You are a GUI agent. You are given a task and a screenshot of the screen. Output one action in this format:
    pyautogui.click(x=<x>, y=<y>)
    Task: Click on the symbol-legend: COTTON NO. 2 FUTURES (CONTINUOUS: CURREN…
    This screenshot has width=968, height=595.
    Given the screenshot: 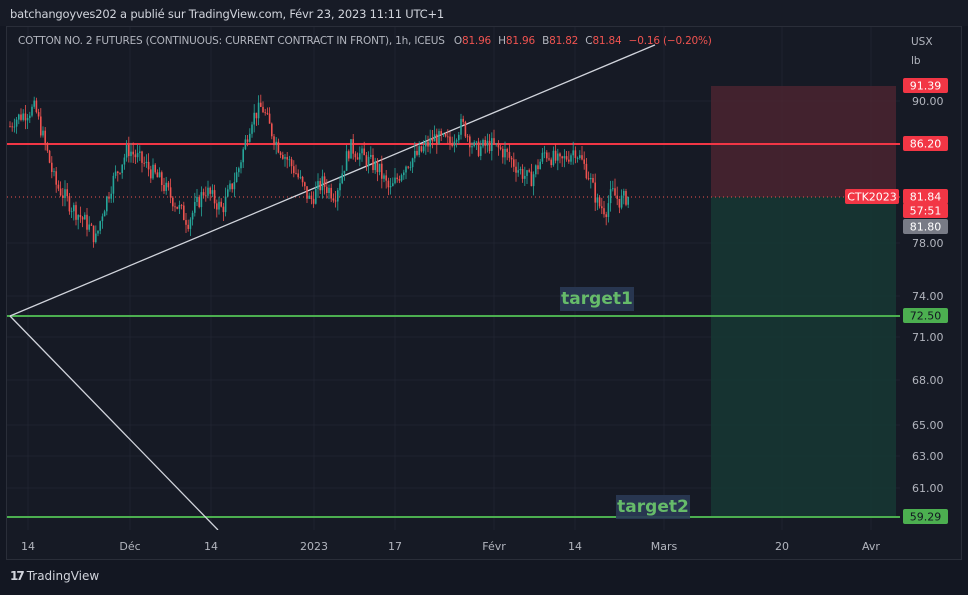 What is the action you would take?
    pyautogui.click(x=365, y=41)
    